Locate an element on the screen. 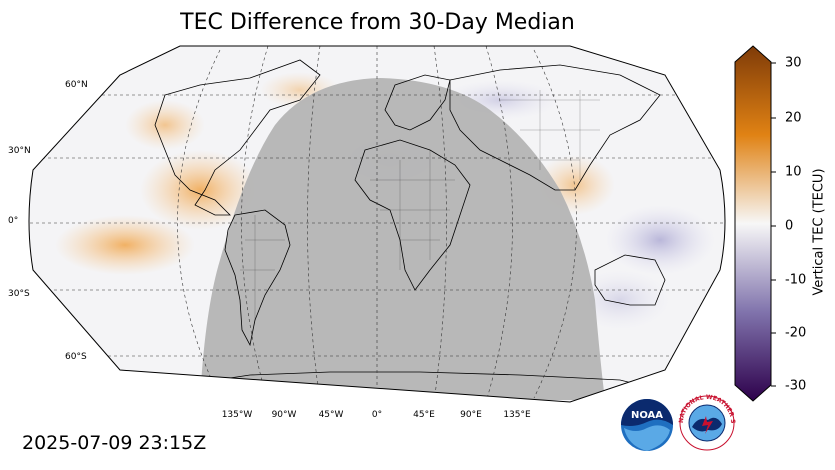 The height and width of the screenshot is (470, 835). timestamp: 2025-07-09 23:15Z is located at coordinates (114, 443).